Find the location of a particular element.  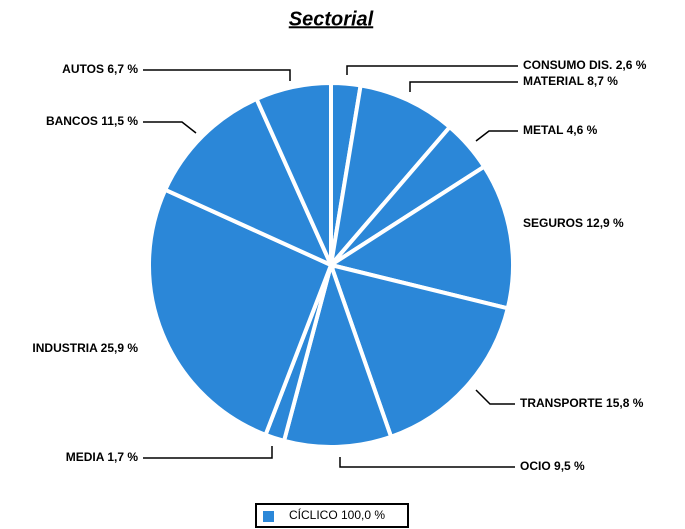

slice-category: INDUSTRIA is located at coordinates (65, 348).